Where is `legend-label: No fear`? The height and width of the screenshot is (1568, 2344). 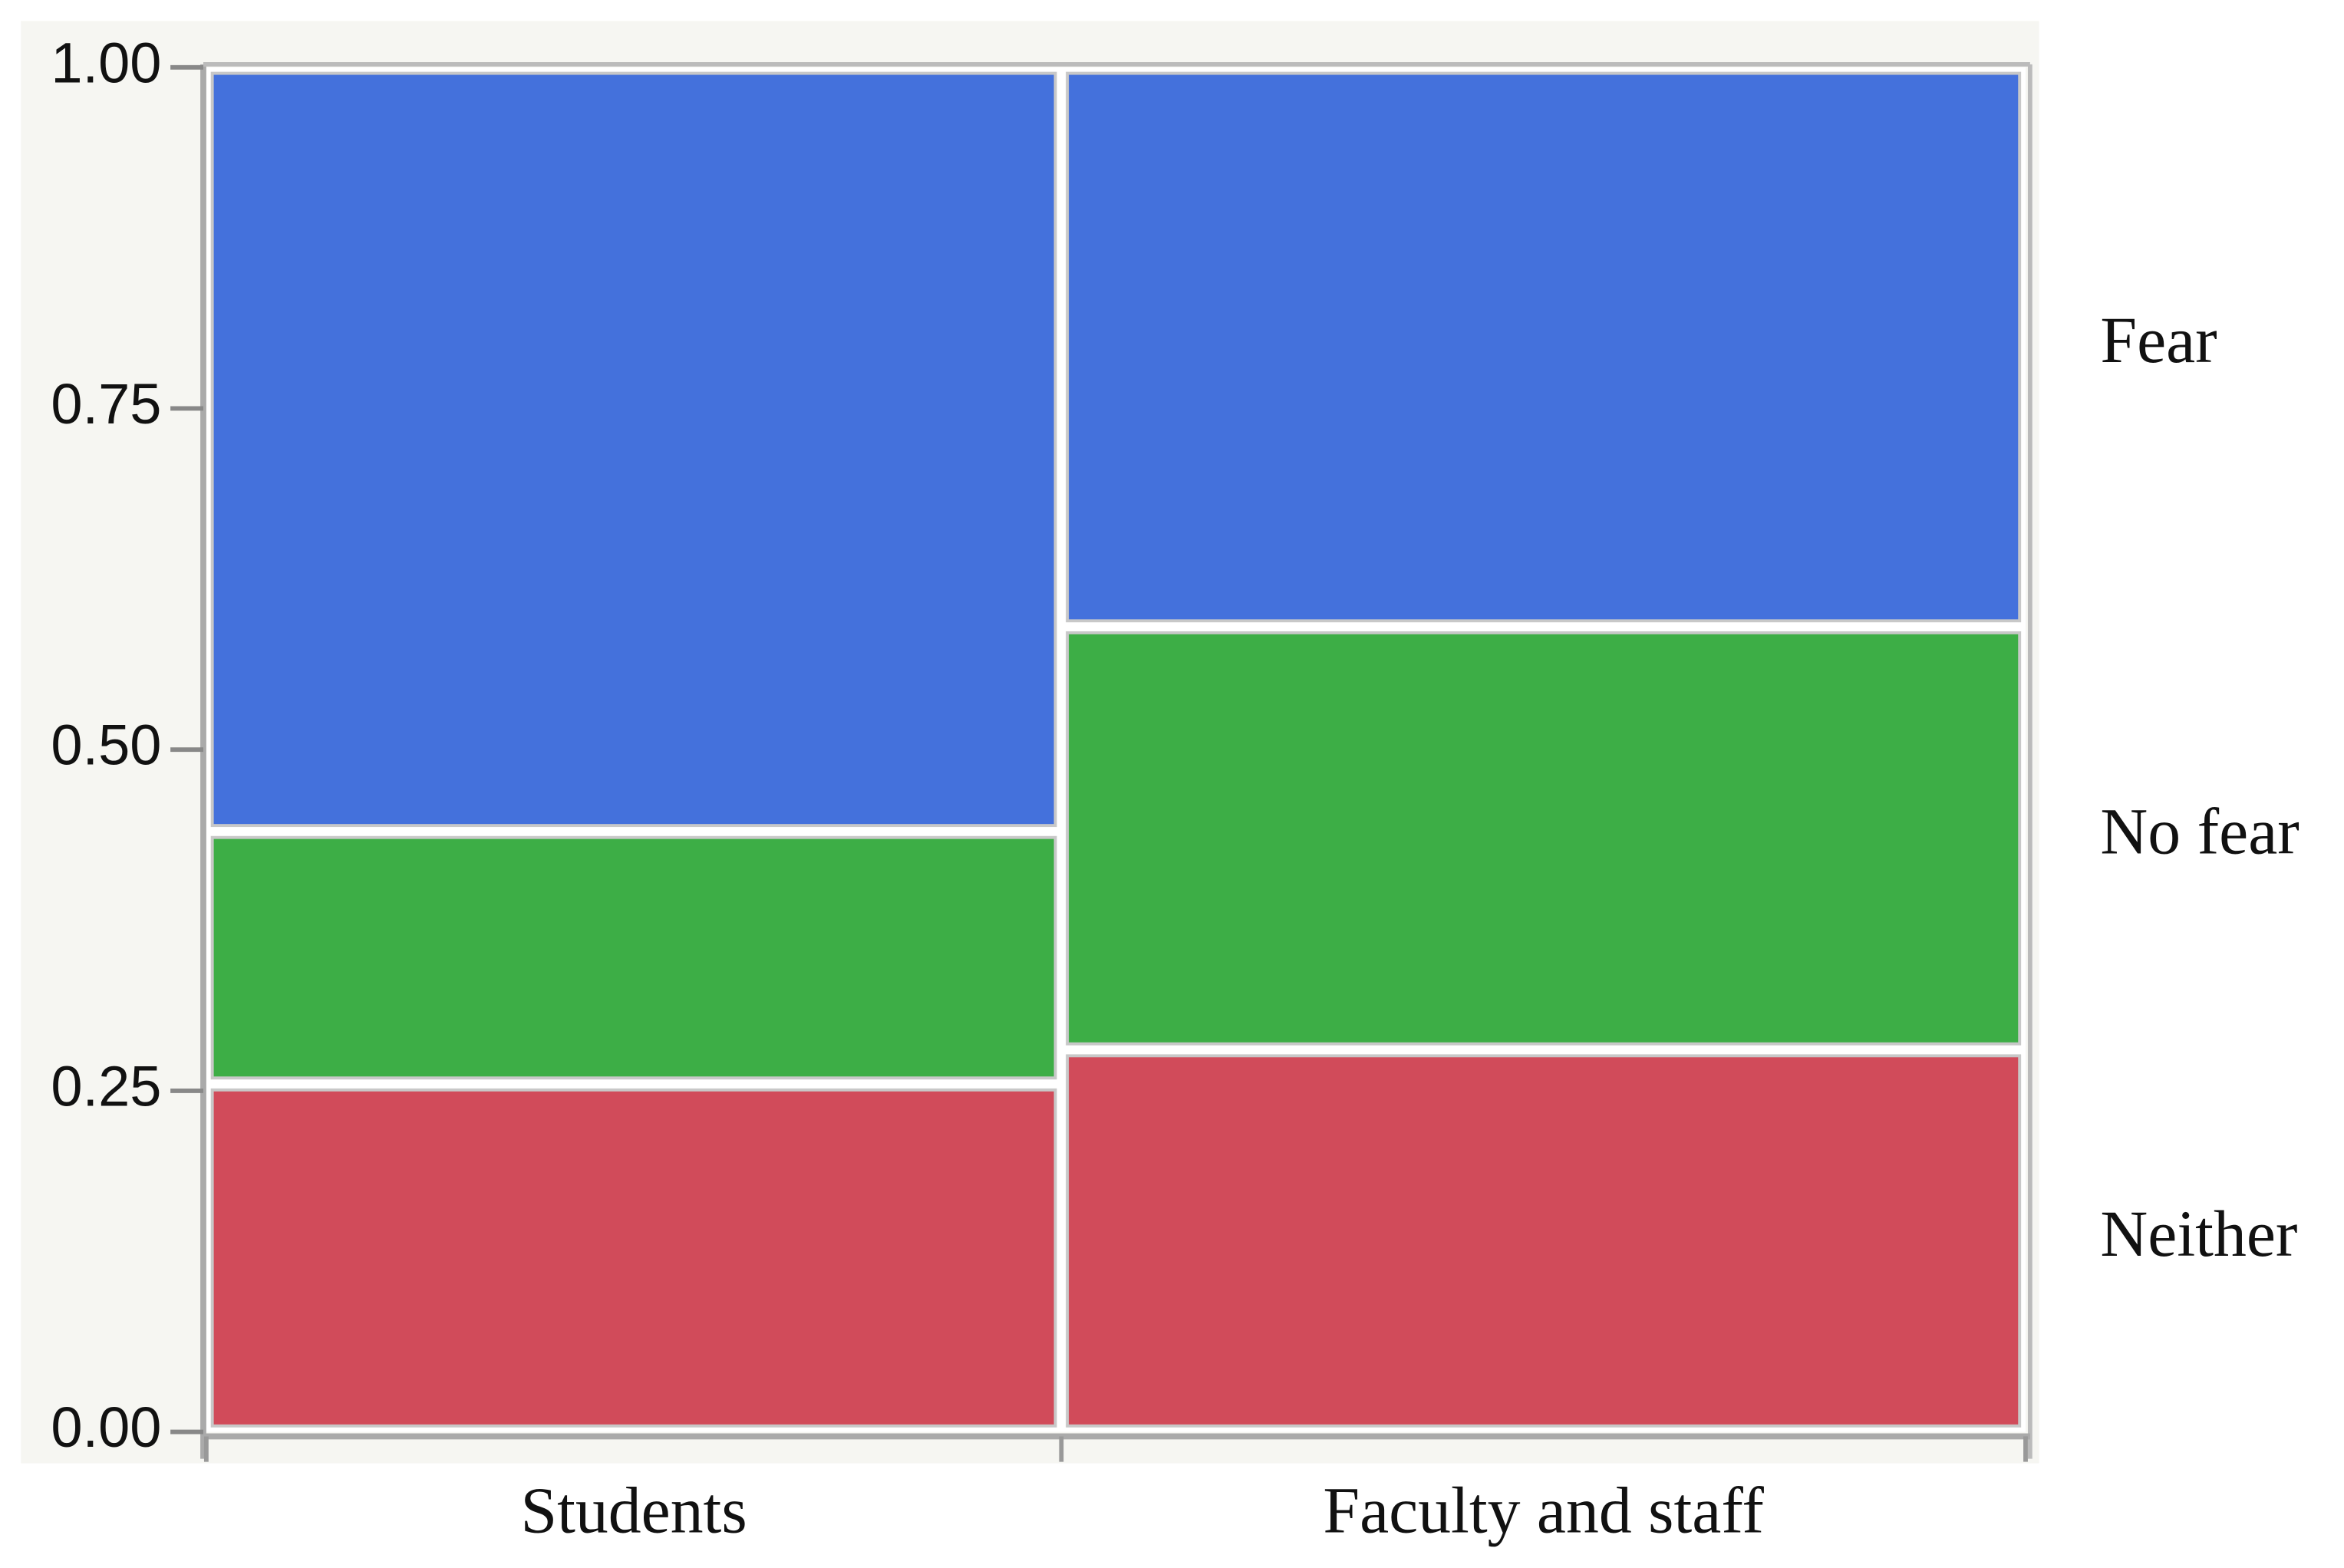
legend-label: No fear is located at coordinates (2199, 831).